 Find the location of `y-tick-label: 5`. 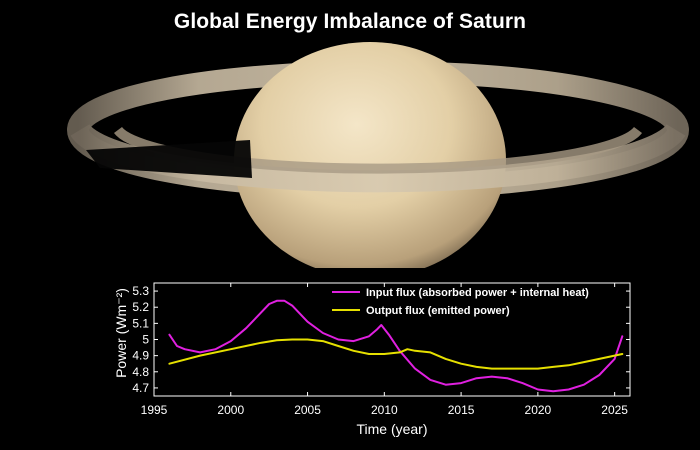

y-tick-label: 5 is located at coordinates (145, 340).